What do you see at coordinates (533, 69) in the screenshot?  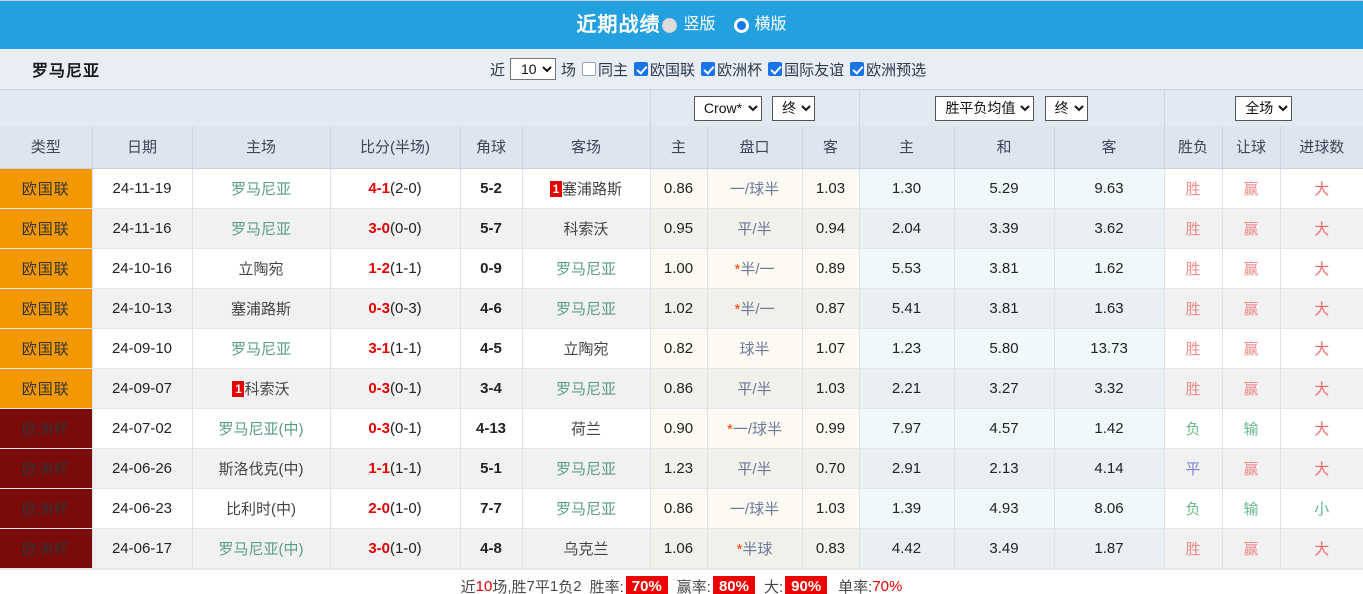 I see `match-count-select: 10` at bounding box center [533, 69].